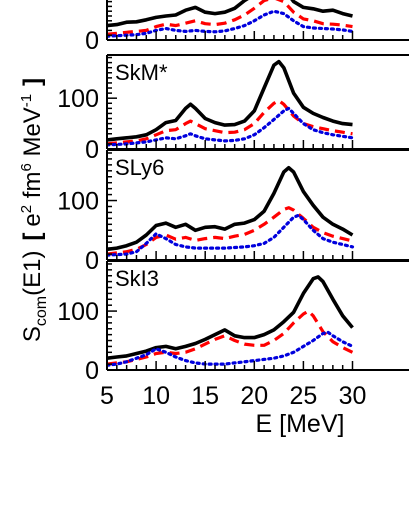  What do you see at coordinates (32, 219) in the screenshot?
I see `y-label-unit-a: e` at bounding box center [32, 219].